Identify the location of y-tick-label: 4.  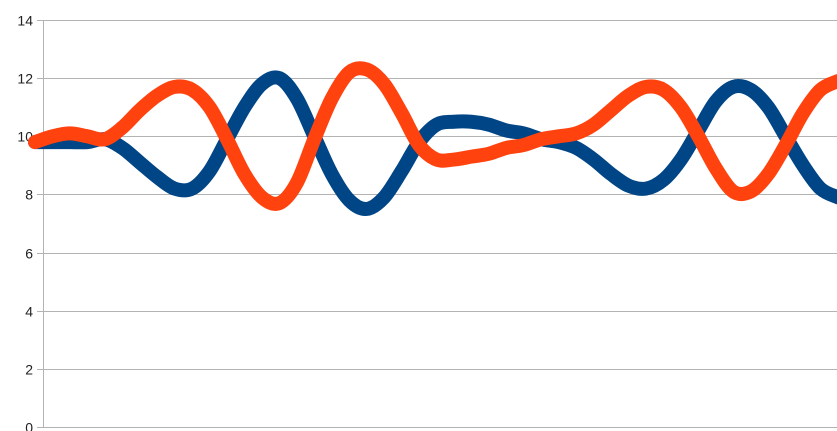
(29, 312).